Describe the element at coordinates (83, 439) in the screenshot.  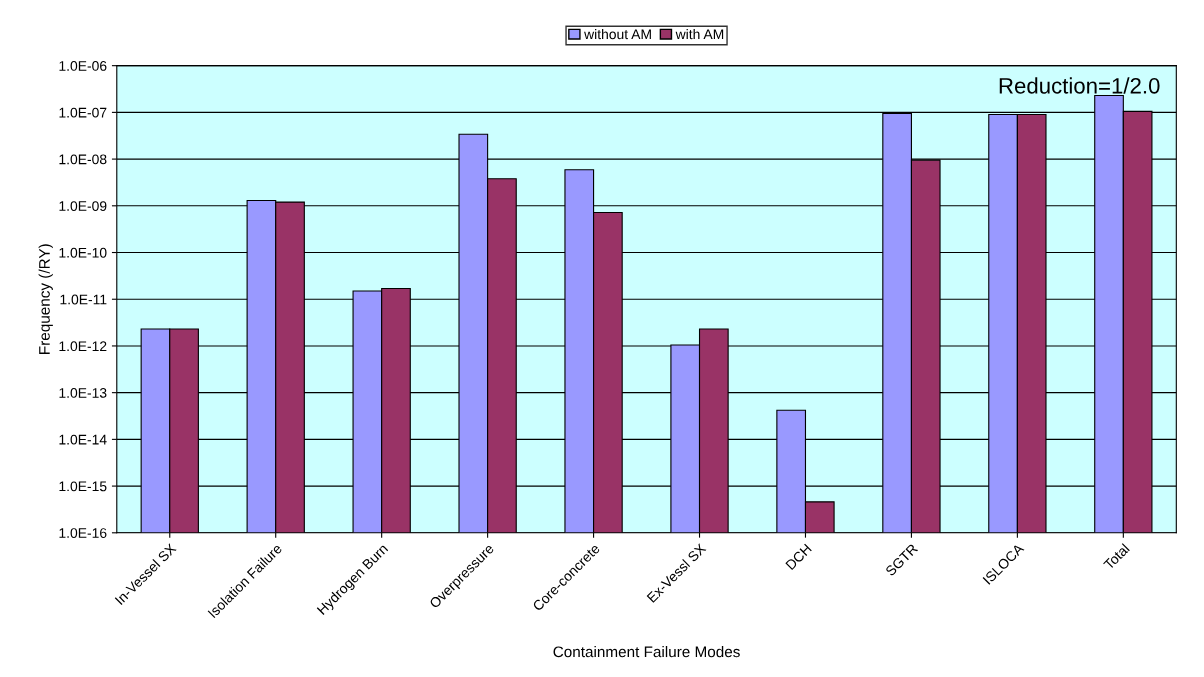
I see `y-tick-label: 1.0E-14` at that location.